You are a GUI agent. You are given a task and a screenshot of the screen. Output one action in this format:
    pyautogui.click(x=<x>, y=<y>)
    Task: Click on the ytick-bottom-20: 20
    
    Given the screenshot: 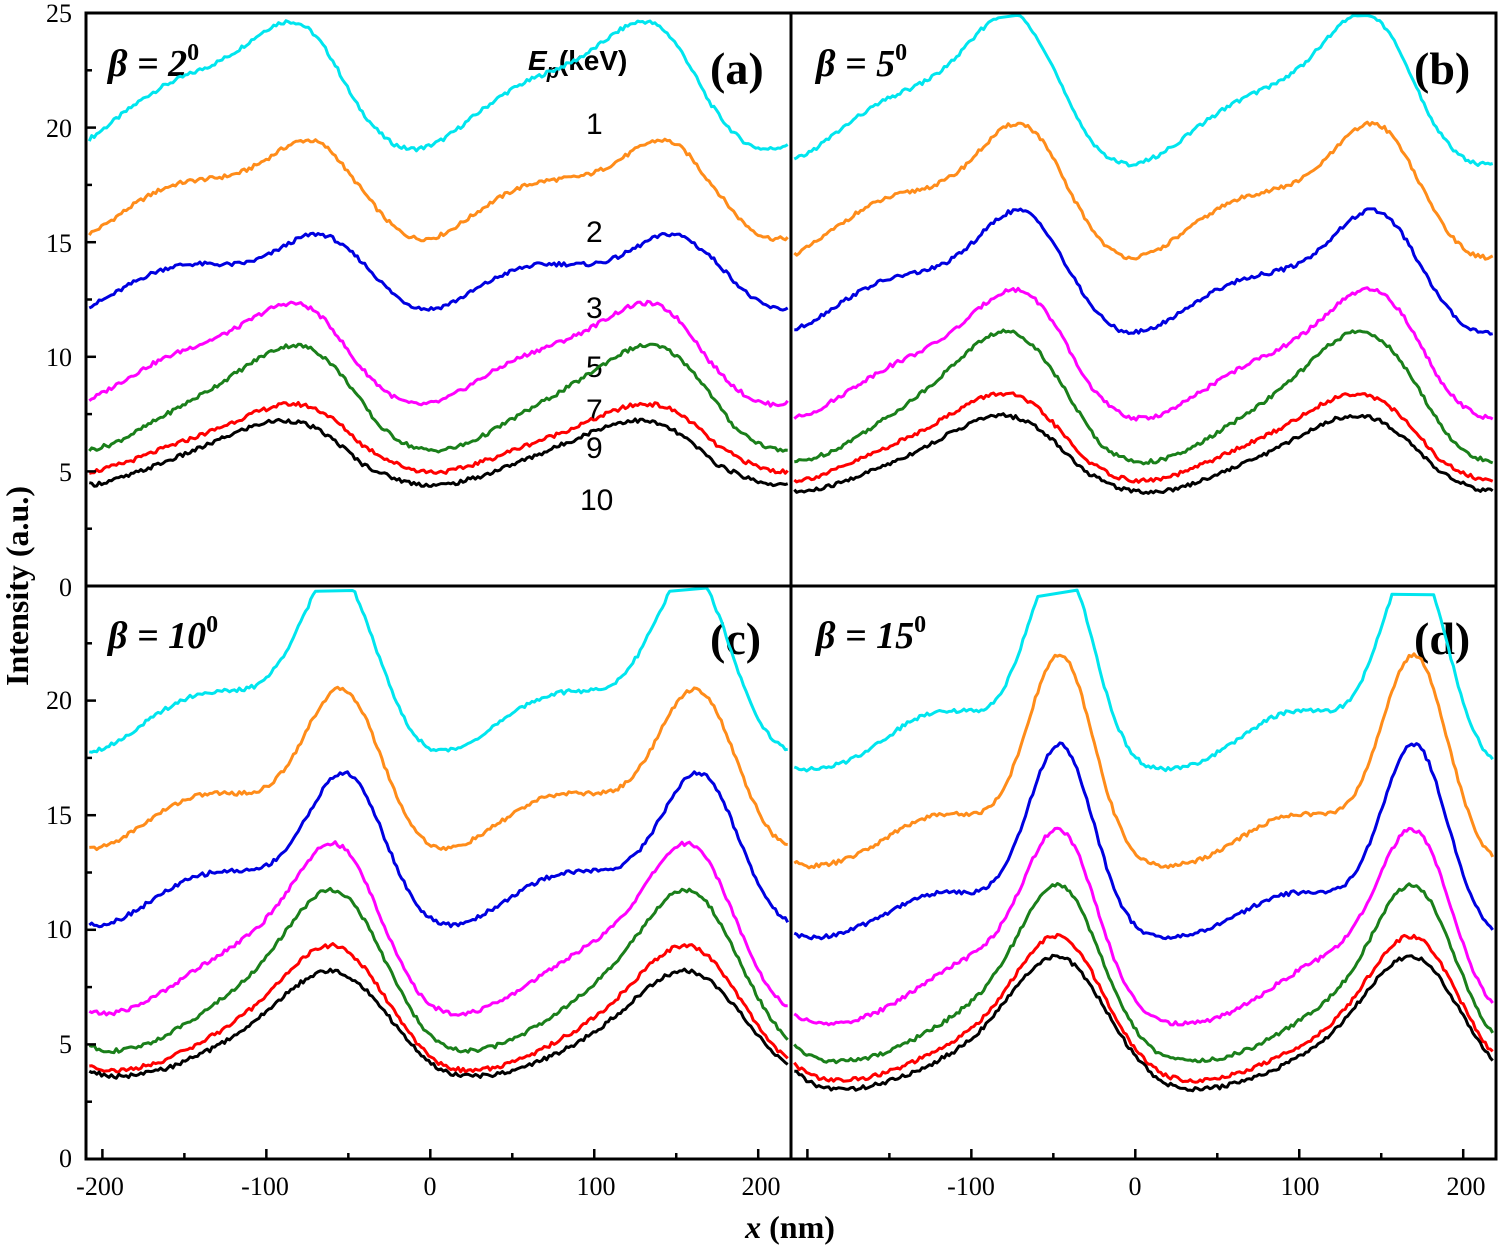 What is the action you would take?
    pyautogui.click(x=59, y=700)
    